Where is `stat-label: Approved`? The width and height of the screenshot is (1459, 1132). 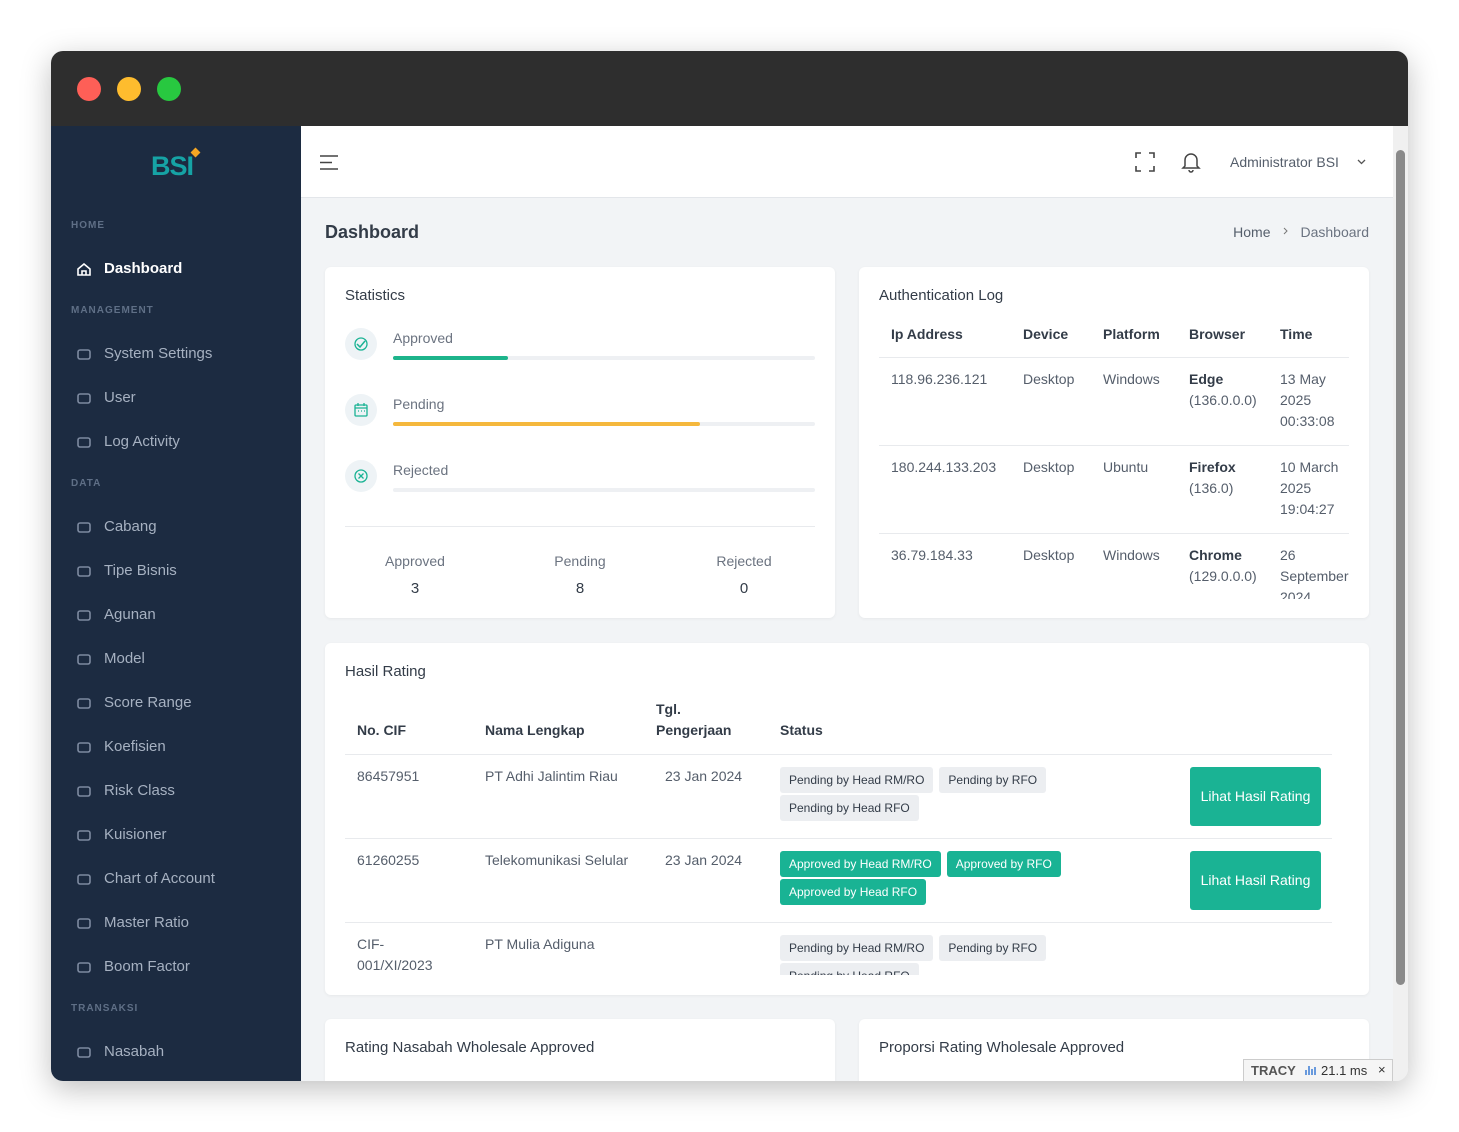
stat-label: Approved is located at coordinates (423, 338).